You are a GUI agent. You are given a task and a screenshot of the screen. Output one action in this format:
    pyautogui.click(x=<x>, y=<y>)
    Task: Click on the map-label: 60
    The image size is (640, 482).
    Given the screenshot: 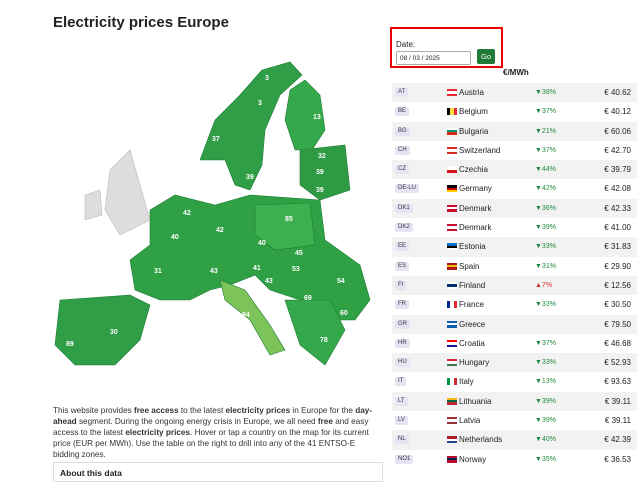 What is the action you would take?
    pyautogui.click(x=344, y=313)
    